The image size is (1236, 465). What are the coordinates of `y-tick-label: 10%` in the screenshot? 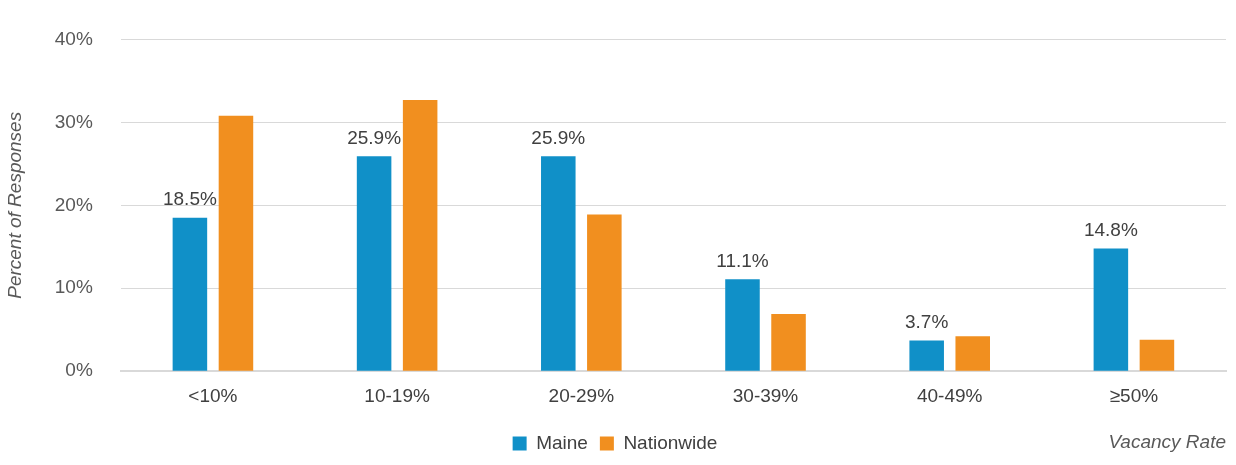 It's located at (73, 287).